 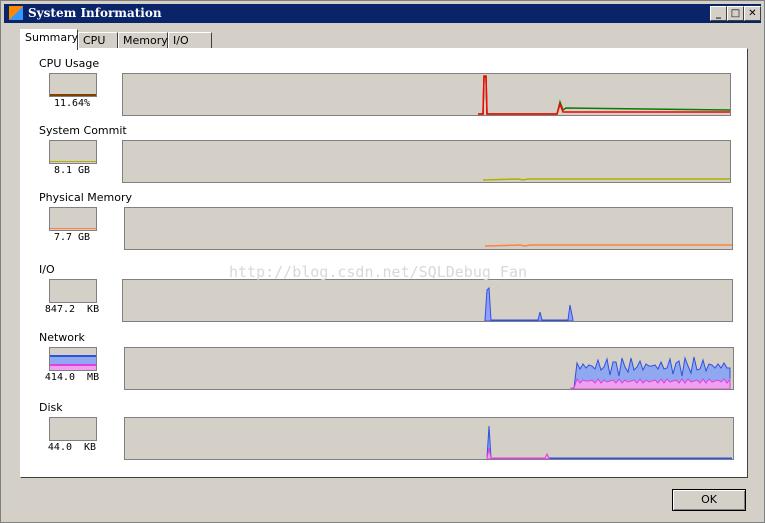 I want to click on app-icon, so click(x=16, y=13).